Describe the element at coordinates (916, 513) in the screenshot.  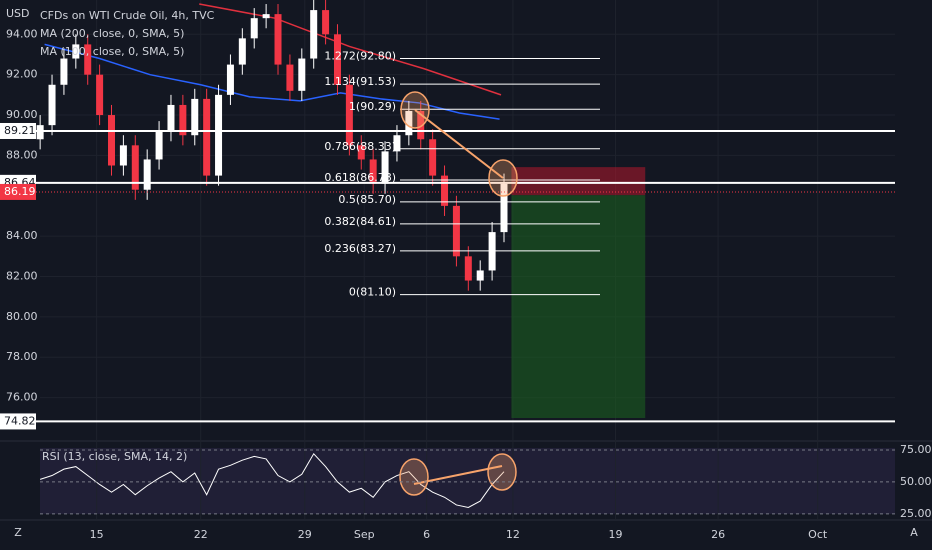
I see `rsi-tick-label: 25.00` at that location.